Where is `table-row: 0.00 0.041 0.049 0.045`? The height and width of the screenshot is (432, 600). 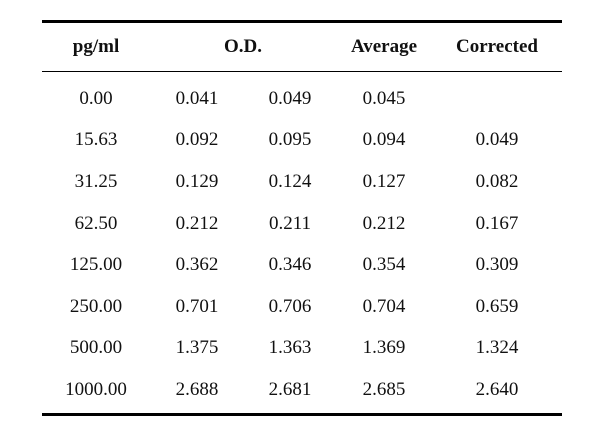
table-row: 0.00 0.041 0.049 0.045 is located at coordinates (302, 99).